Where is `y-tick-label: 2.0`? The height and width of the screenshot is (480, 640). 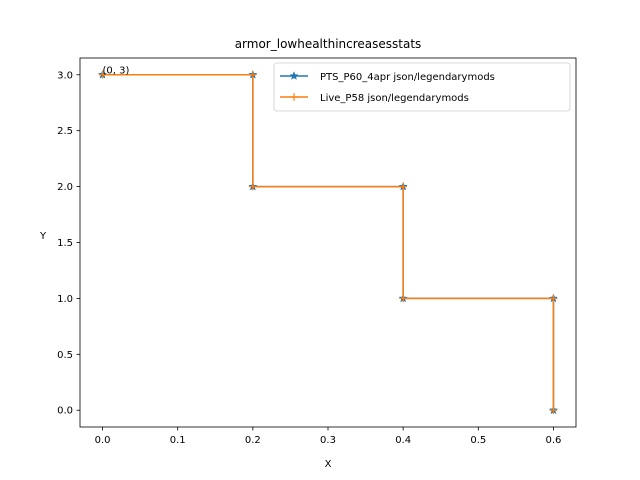
y-tick-label: 2.0 is located at coordinates (65, 187).